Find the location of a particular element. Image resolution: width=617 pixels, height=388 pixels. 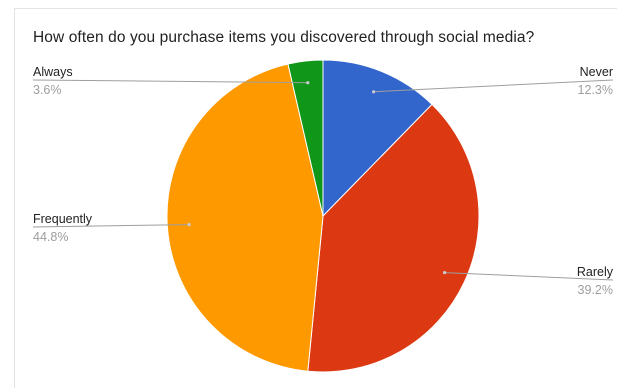

pie-slice-never is located at coordinates (377, 138).